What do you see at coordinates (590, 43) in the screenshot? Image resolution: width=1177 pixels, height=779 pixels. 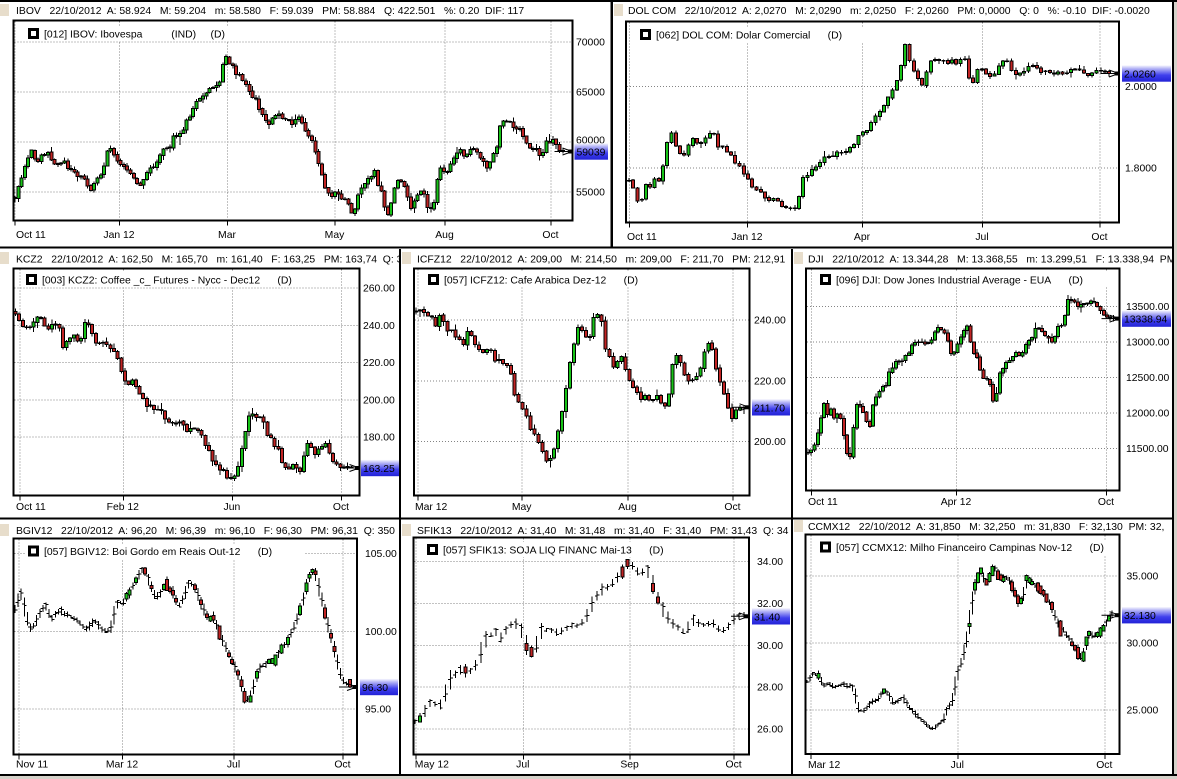 I see `svg-text: 70000` at bounding box center [590, 43].